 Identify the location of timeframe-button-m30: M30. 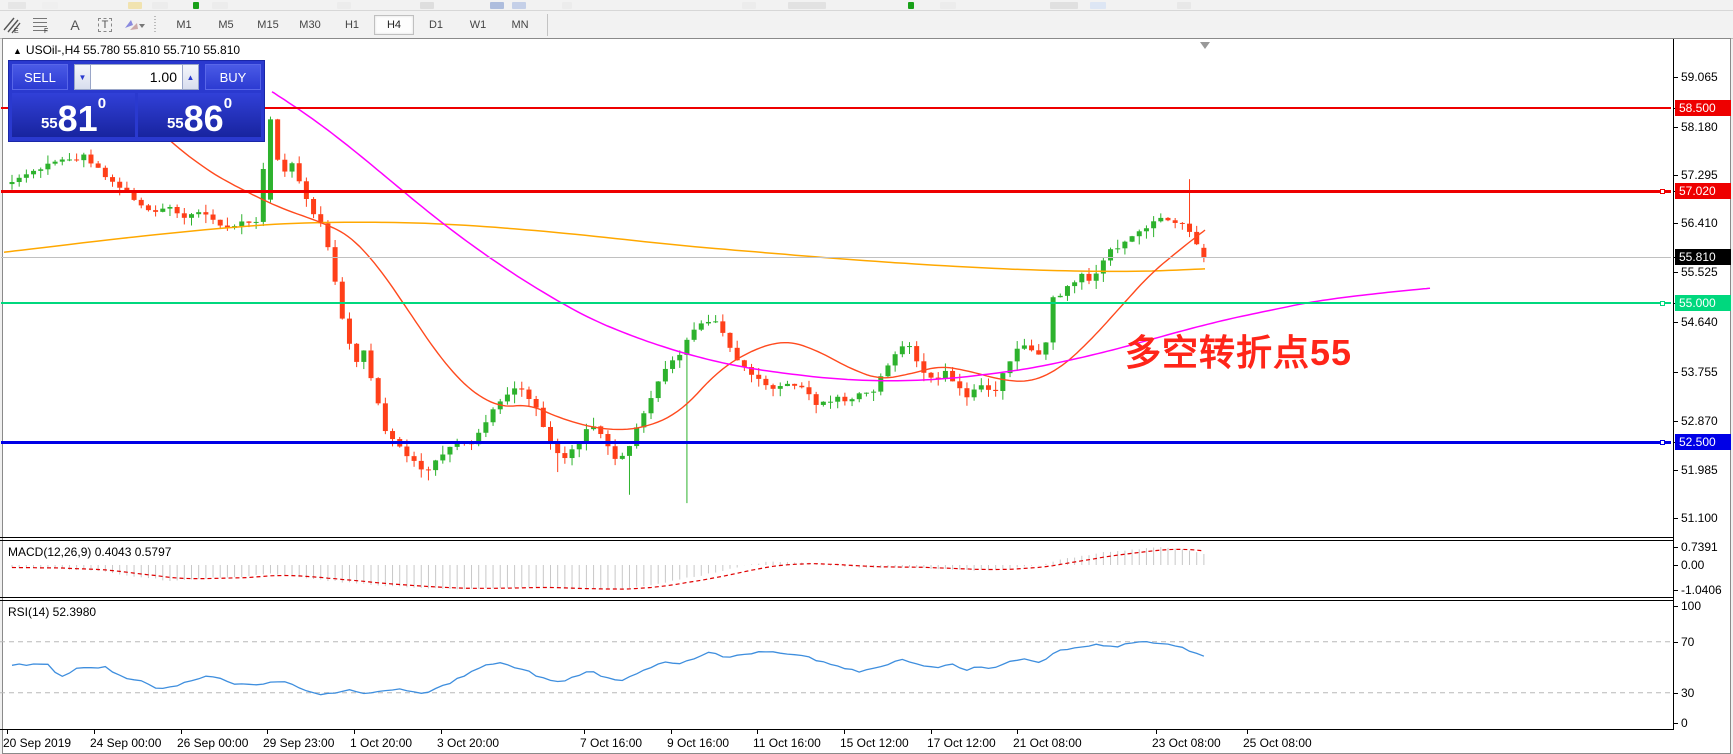
(310, 24).